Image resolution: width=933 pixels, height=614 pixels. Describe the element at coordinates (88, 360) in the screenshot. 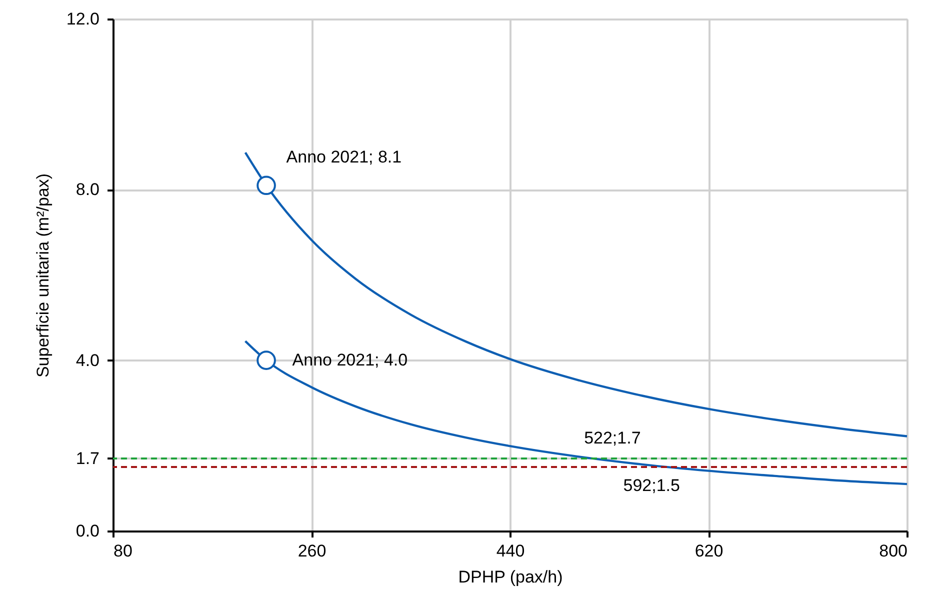

I see `y-tick-label: 4.0` at that location.